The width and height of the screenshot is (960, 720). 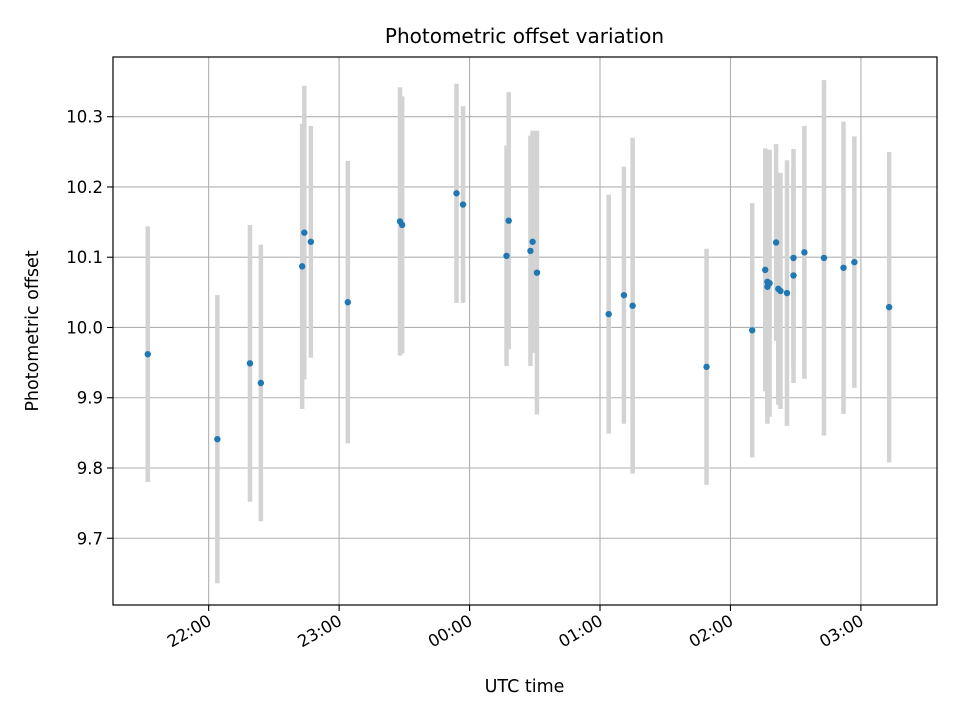 I want to click on chart-title: Photometric offset variation, so click(x=524, y=36).